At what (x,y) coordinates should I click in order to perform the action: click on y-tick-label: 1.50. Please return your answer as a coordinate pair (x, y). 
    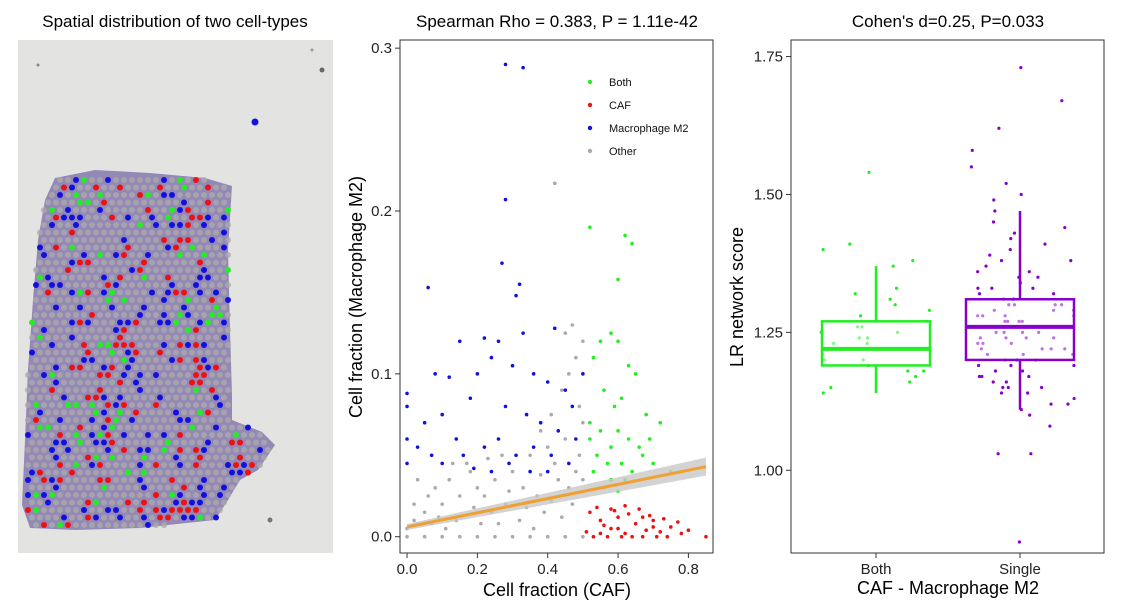
    Looking at the image, I should click on (768, 194).